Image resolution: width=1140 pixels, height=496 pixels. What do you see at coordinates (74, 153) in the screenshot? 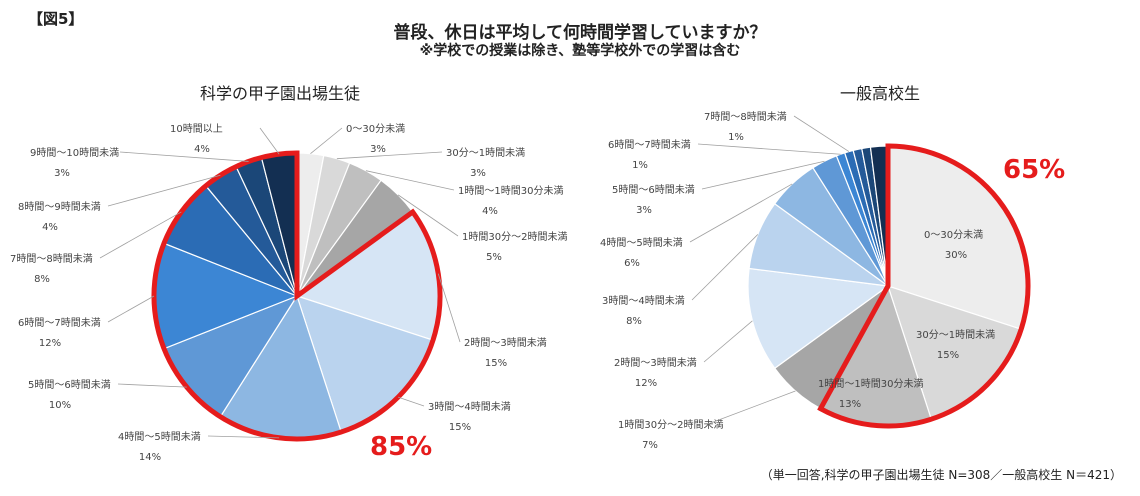
I see `slice-label: 9時間～10時間未満` at bounding box center [74, 153].